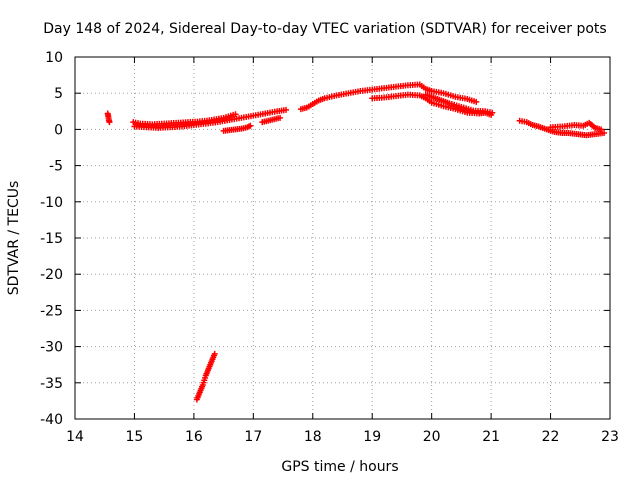 Image resolution: width=640 pixels, height=480 pixels. I want to click on x-tick-label: 18, so click(313, 437).